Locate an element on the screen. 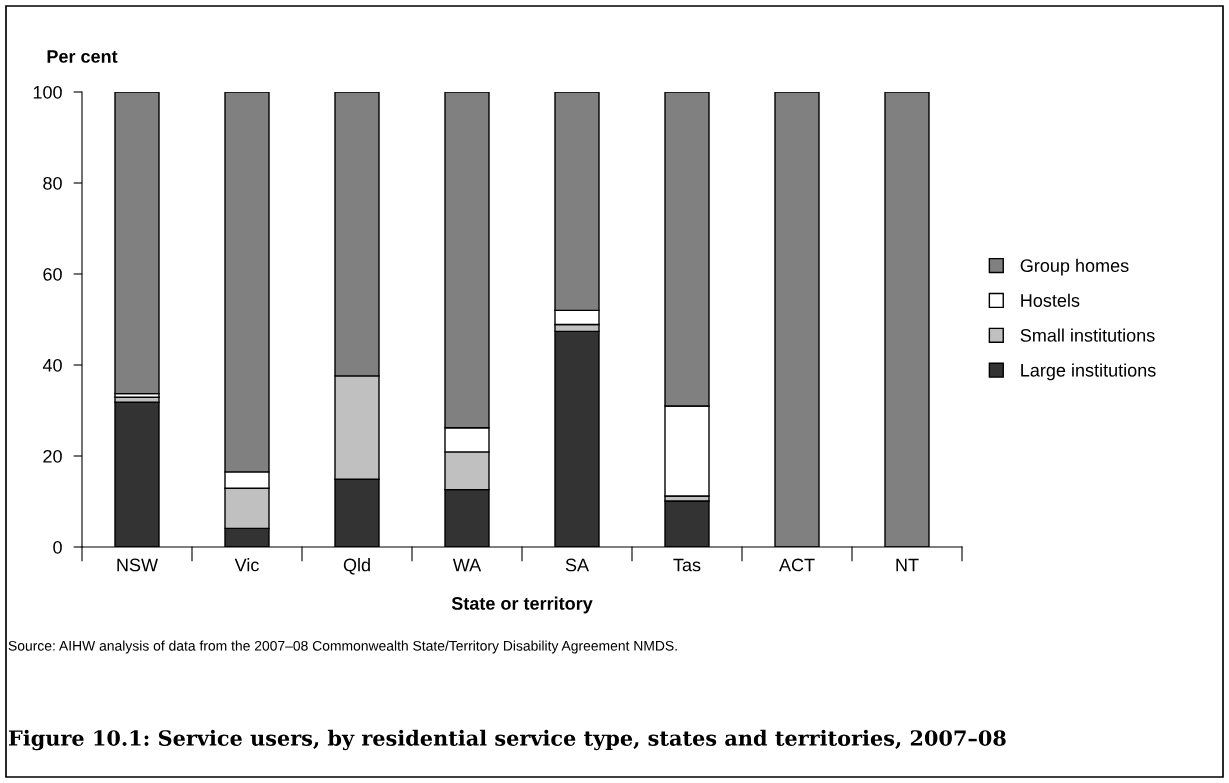 The width and height of the screenshot is (1229, 783). x-axis-title: State or territory is located at coordinates (522, 605).